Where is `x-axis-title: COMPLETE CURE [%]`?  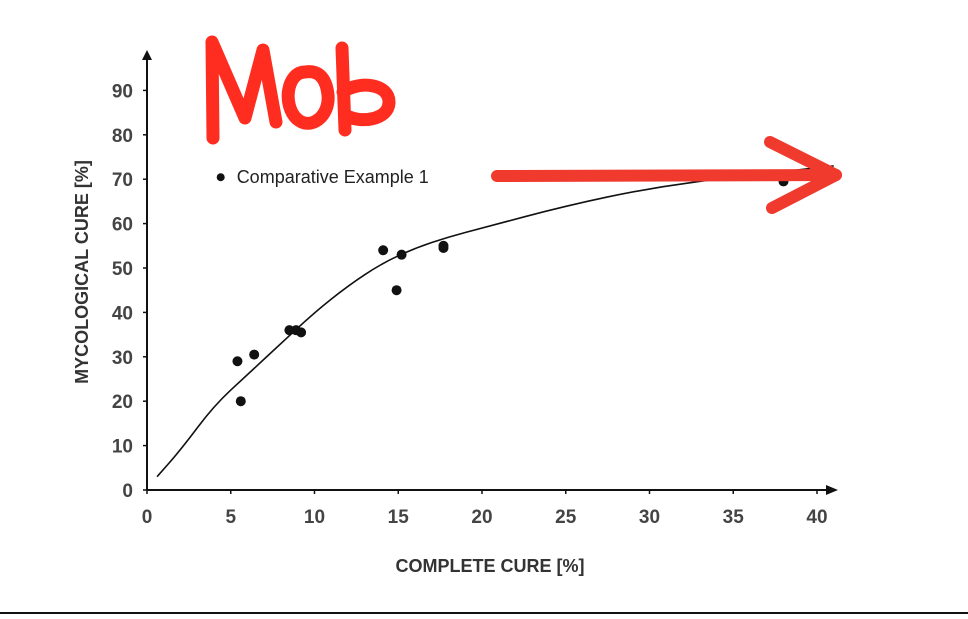
x-axis-title: COMPLETE CURE [%] is located at coordinates (490, 566).